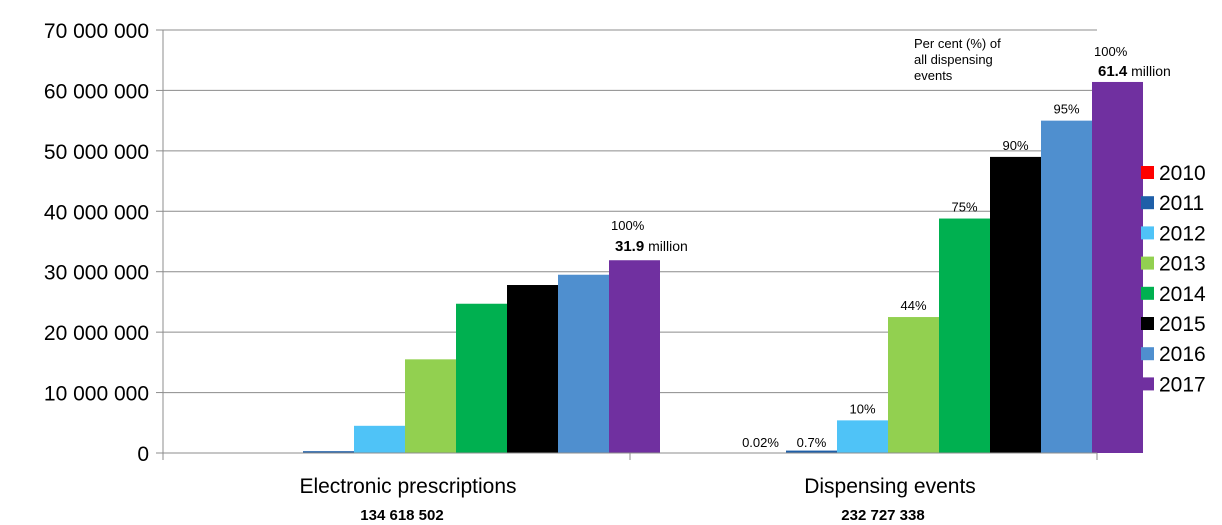  I want to click on legend-label-2012: 2012, so click(1182, 233).